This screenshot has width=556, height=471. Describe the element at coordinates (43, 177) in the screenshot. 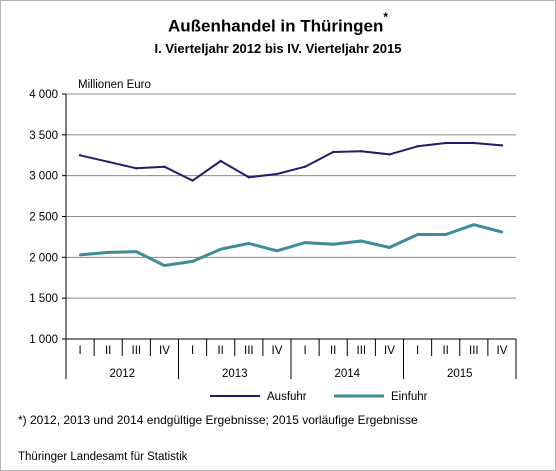

I see `y-tick-label: 3 000` at that location.